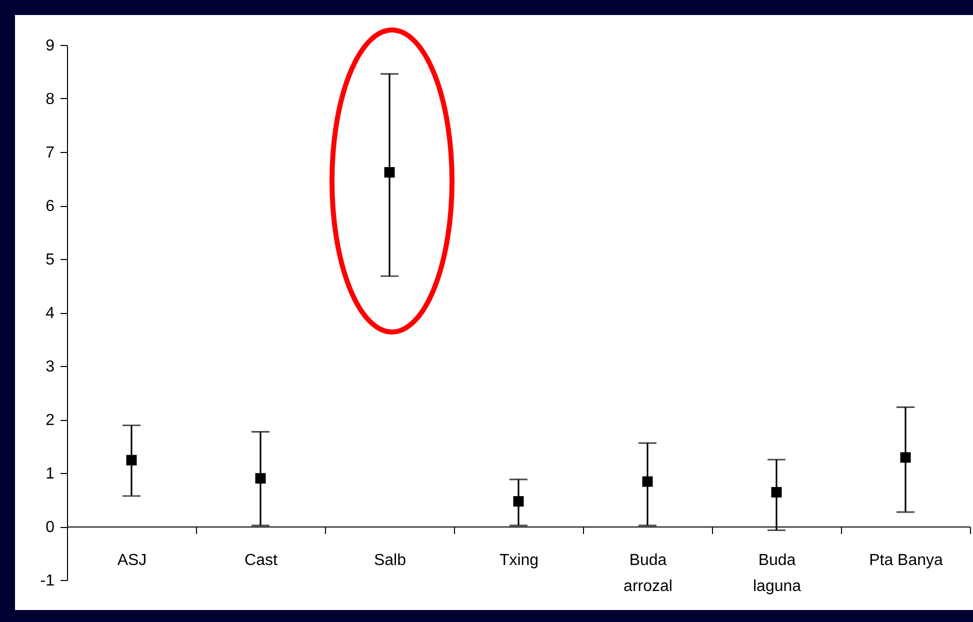 The width and height of the screenshot is (973, 622). Describe the element at coordinates (50, 260) in the screenshot. I see `y-tick-label: 5` at that location.